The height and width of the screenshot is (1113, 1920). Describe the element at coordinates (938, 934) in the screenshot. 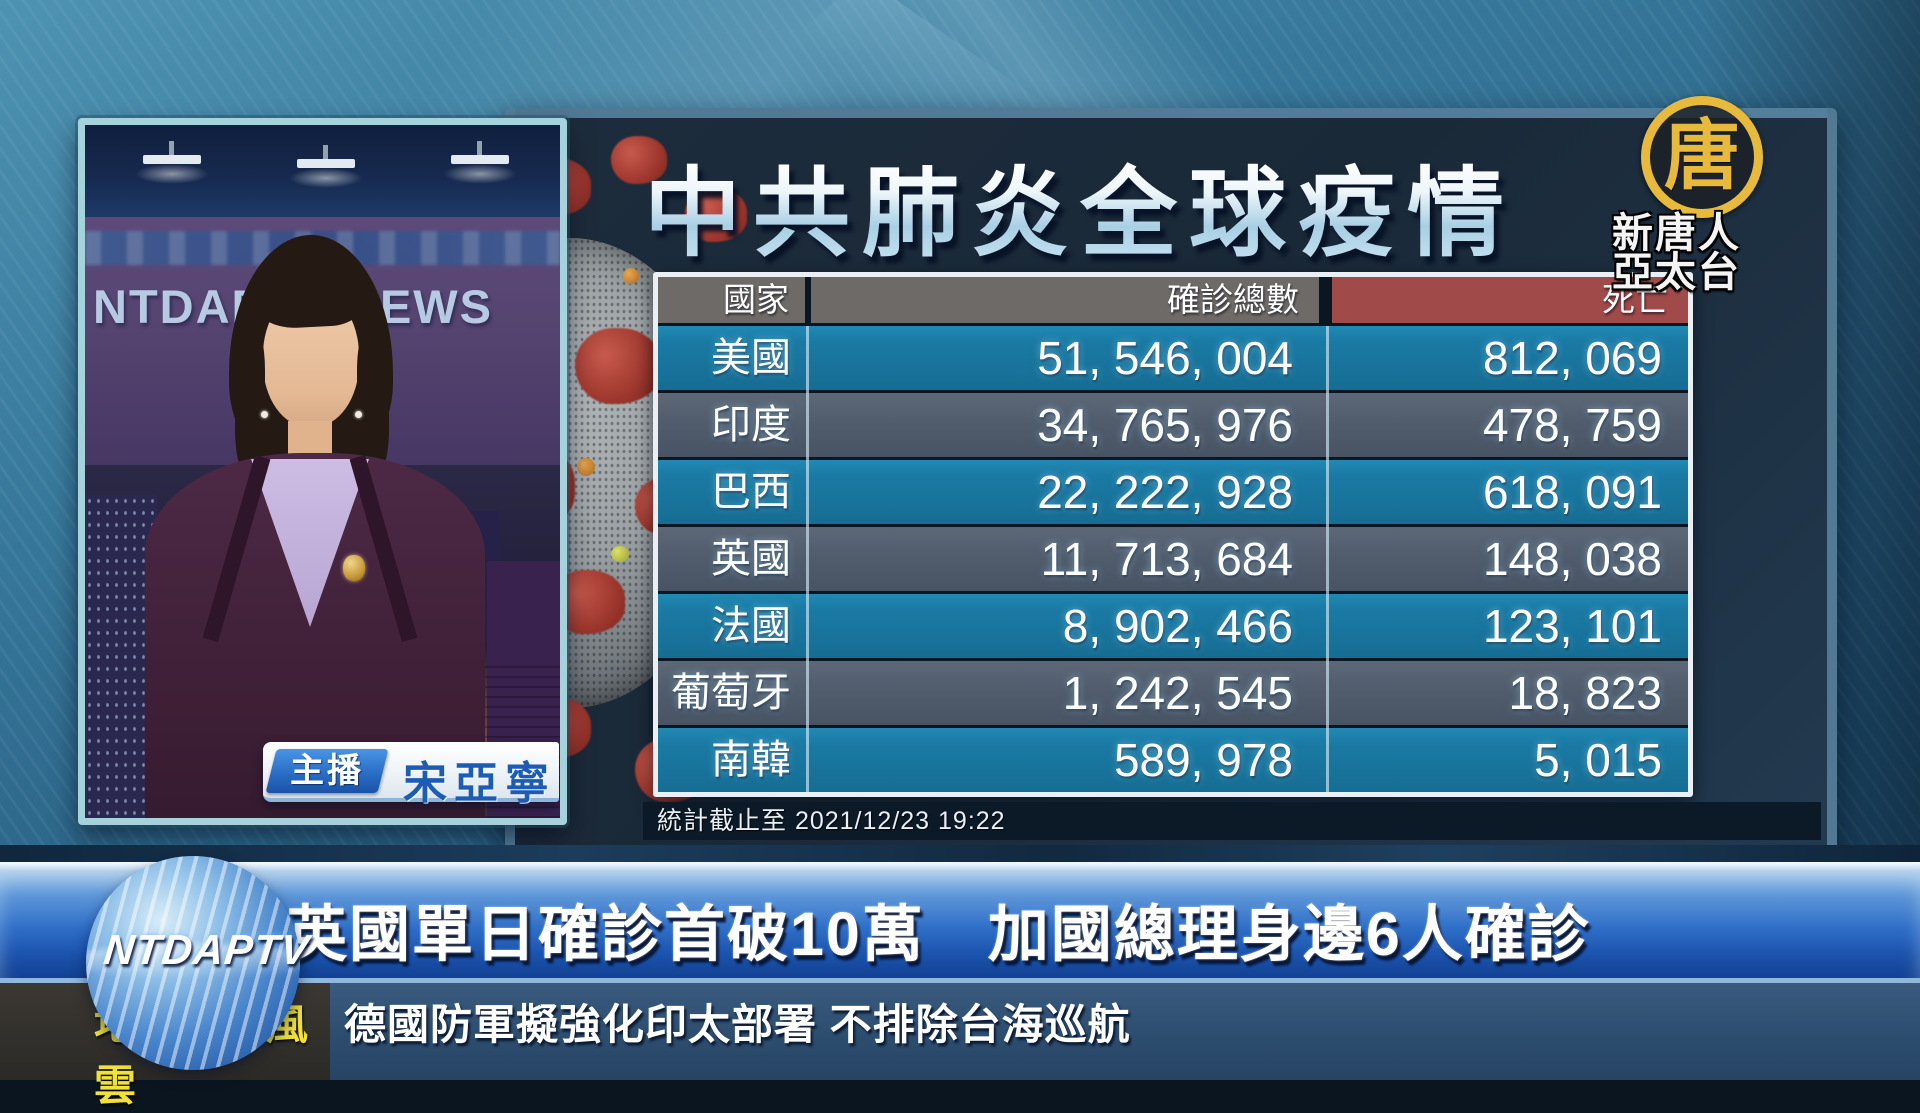

I see `headline-text: 英國單日確診首破10萬 加國總理身邊6人確診` at that location.